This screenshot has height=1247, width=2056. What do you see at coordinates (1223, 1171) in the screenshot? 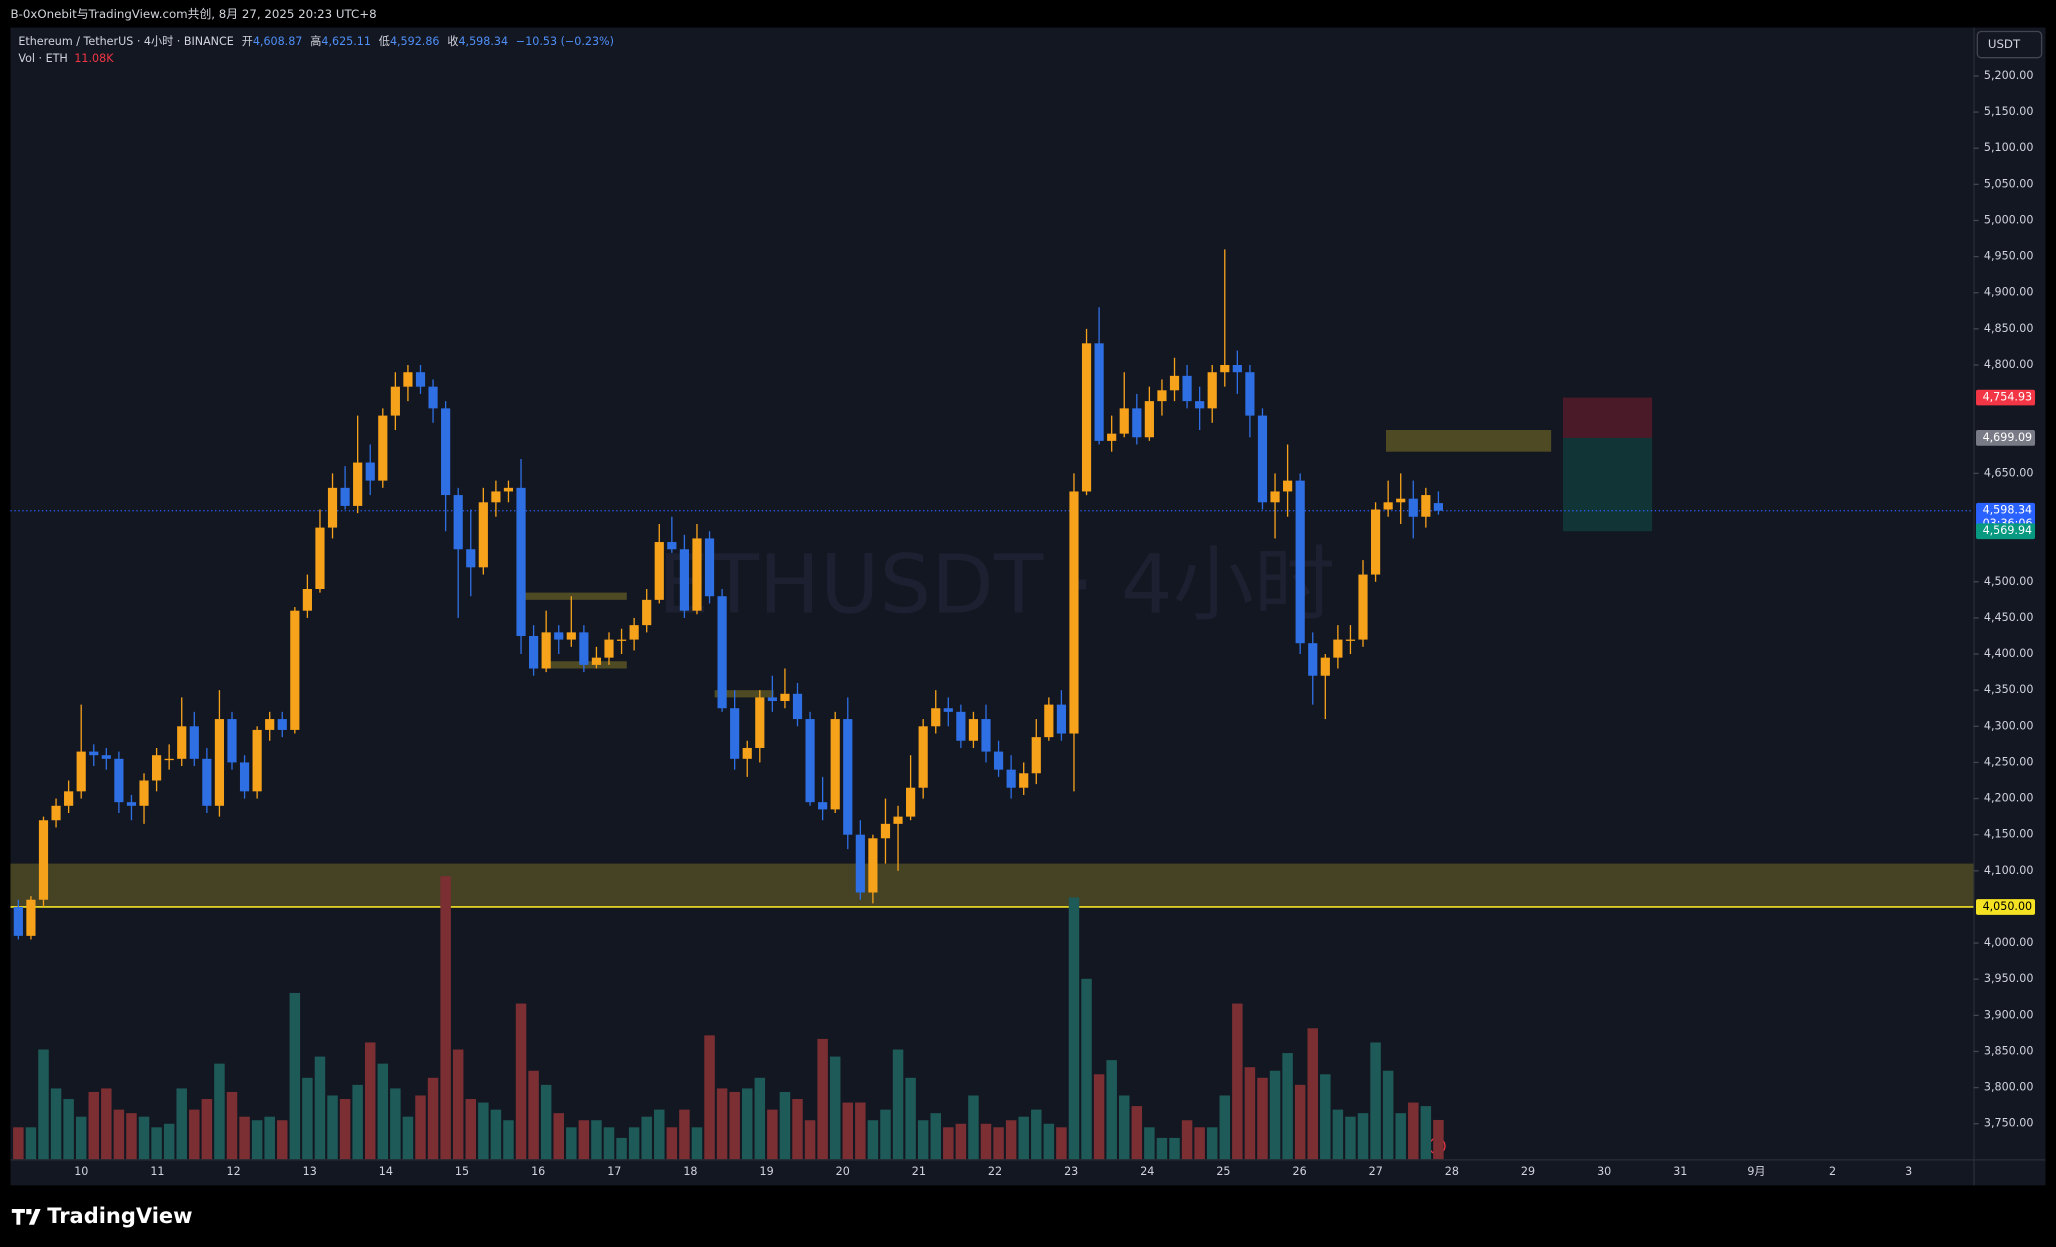
I see `x-tick-label: 25` at bounding box center [1223, 1171].